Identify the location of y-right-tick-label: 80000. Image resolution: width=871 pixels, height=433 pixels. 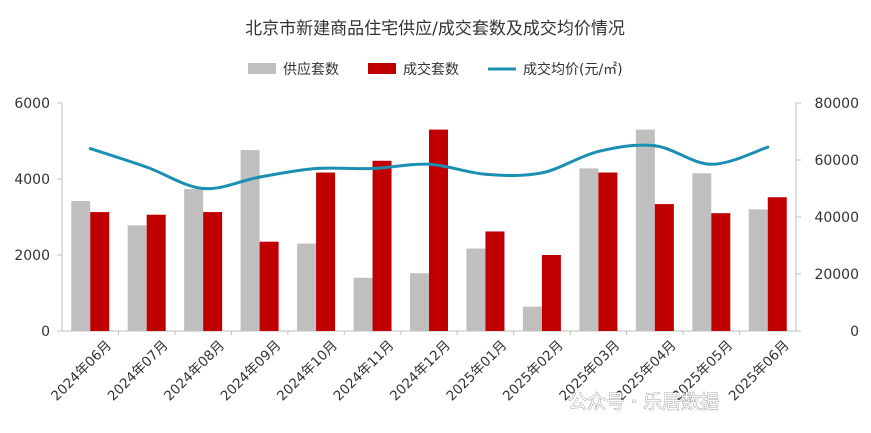
(836, 104).